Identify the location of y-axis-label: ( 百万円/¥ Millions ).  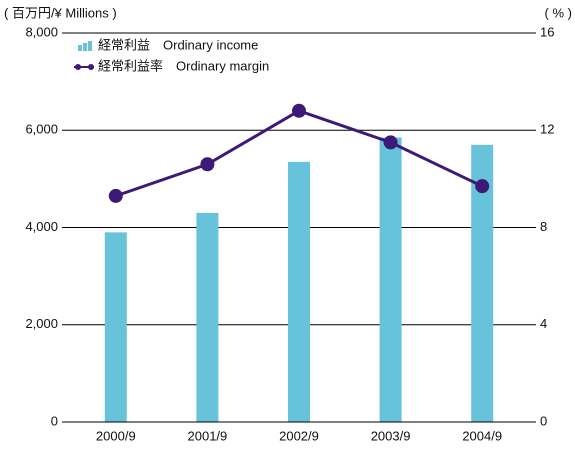
(60, 12).